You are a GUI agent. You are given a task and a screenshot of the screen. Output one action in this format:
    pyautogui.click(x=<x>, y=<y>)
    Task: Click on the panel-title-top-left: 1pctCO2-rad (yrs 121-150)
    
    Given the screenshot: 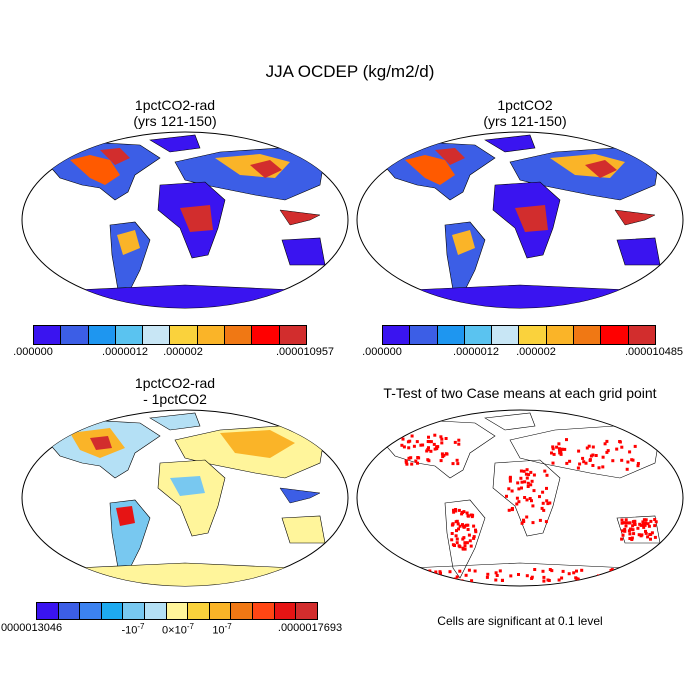 What is the action you would take?
    pyautogui.click(x=175, y=113)
    